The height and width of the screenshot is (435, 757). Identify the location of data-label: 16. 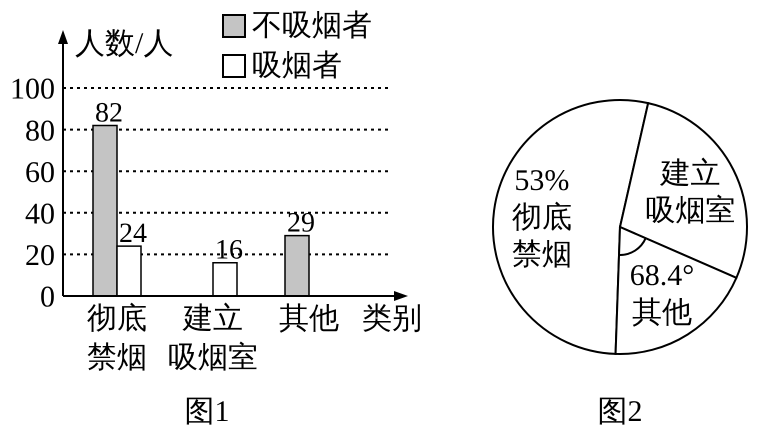
(229, 250).